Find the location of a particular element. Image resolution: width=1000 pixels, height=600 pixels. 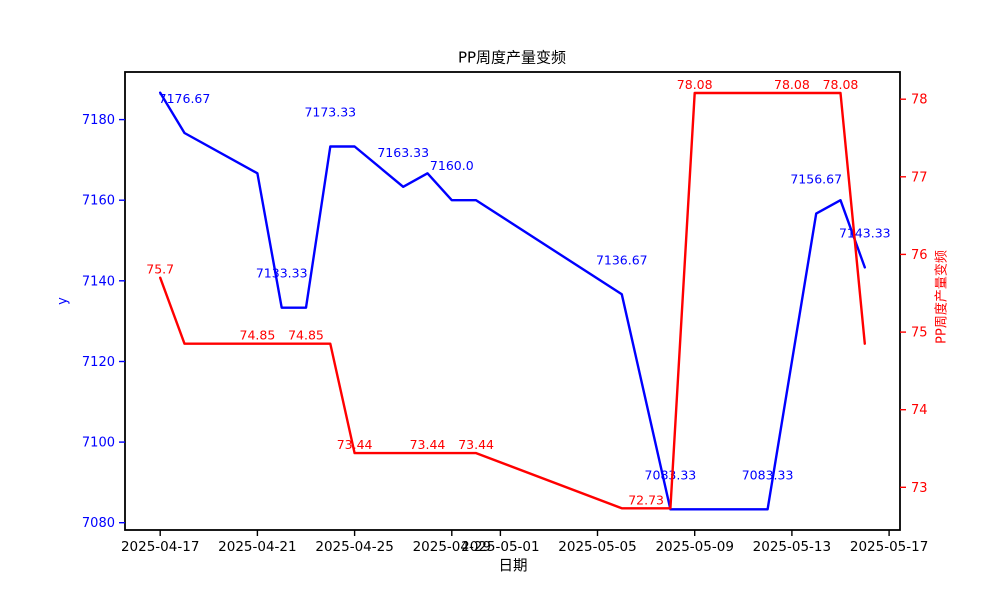

production-line-point-label: 7143.33 is located at coordinates (865, 232).